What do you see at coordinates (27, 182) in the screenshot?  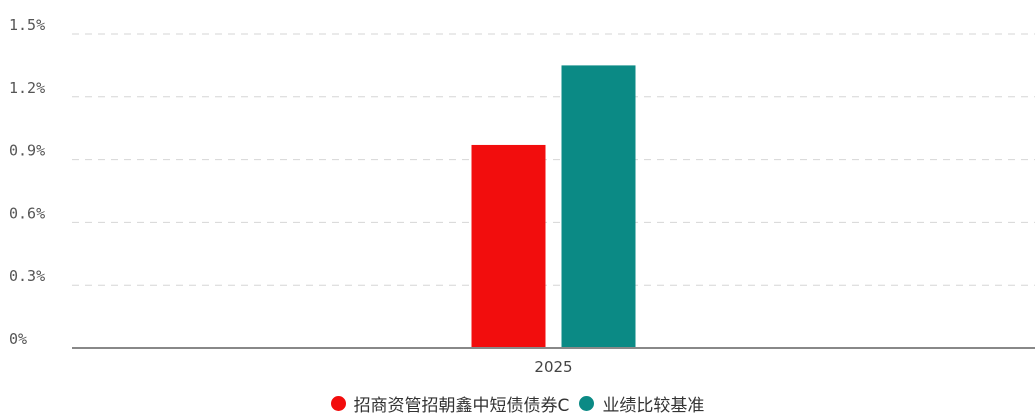 I see `y-axis-ticks: 0% 0.3% 0.6% 0.9% 1.2% 1.5%` at bounding box center [27, 182].